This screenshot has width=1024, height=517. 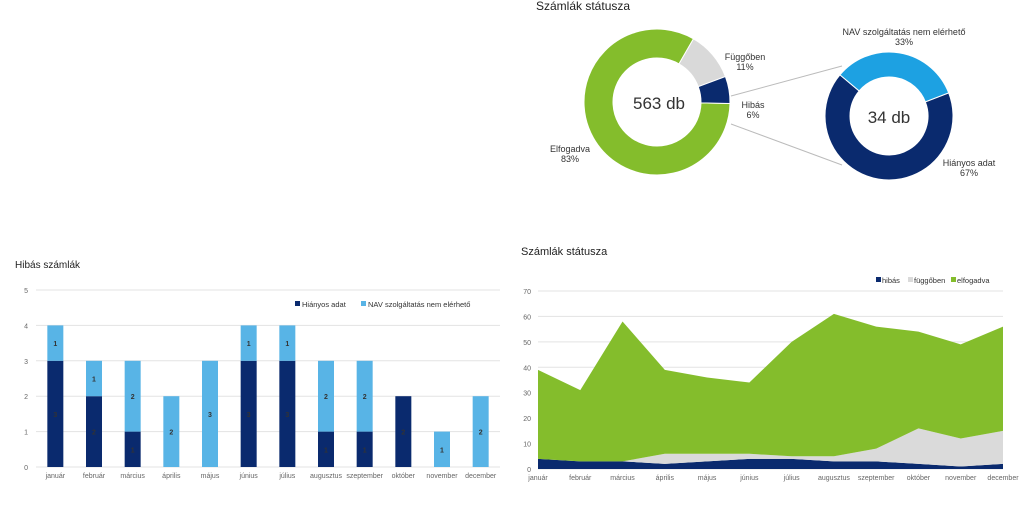 I want to click on bar-x-tick: március, so click(x=132, y=476).